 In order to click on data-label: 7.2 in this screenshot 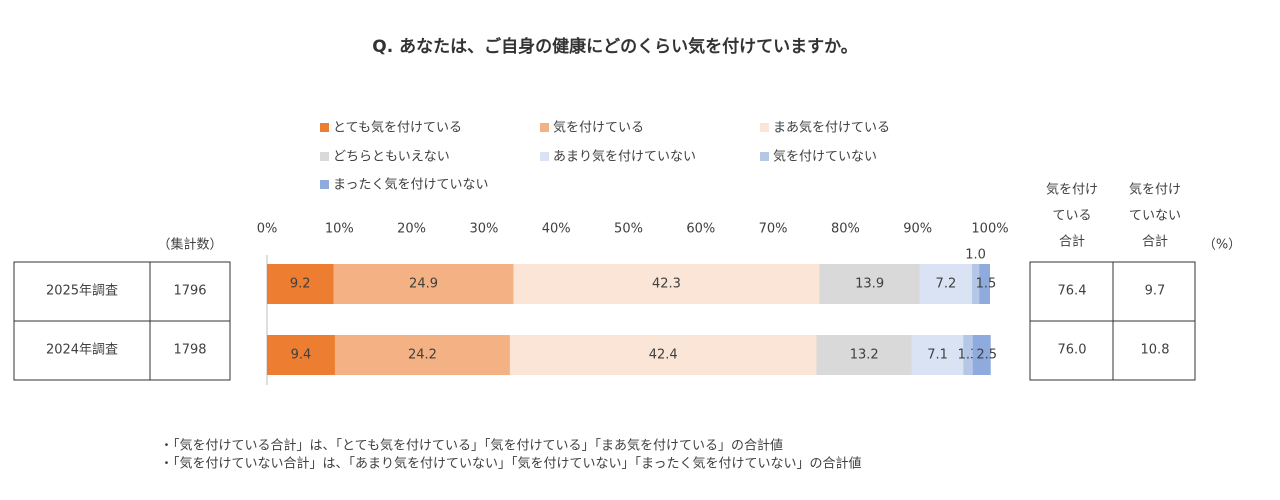, I will do `click(946, 284)`.